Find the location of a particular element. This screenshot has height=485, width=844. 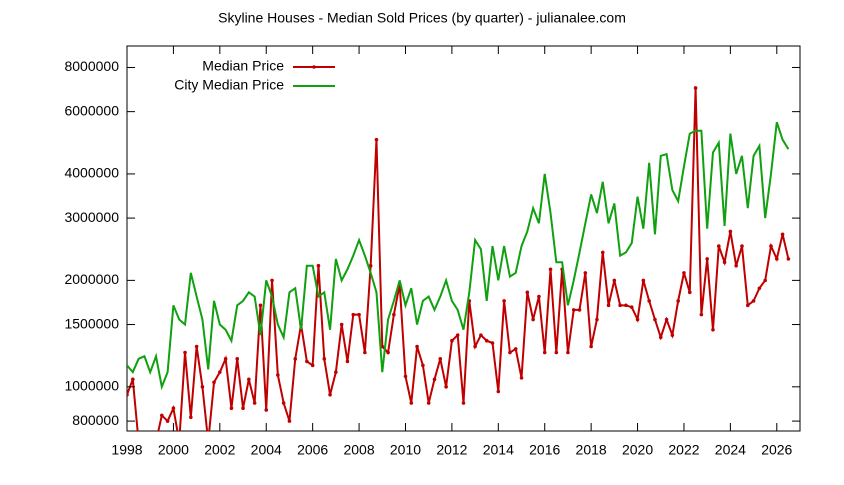

x-tick-label: 2024 is located at coordinates (730, 450).